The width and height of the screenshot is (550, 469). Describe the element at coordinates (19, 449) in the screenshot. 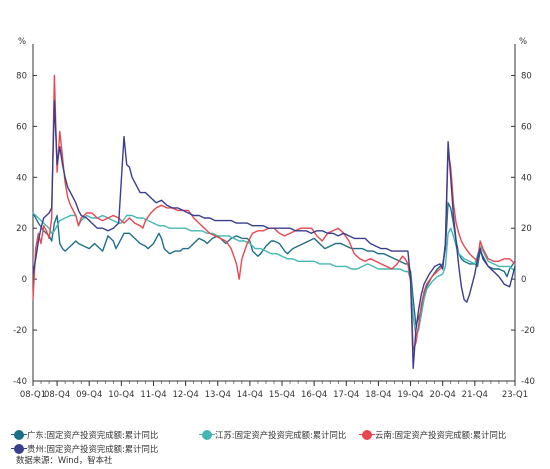

I see `legend-marker-guizhou` at that location.